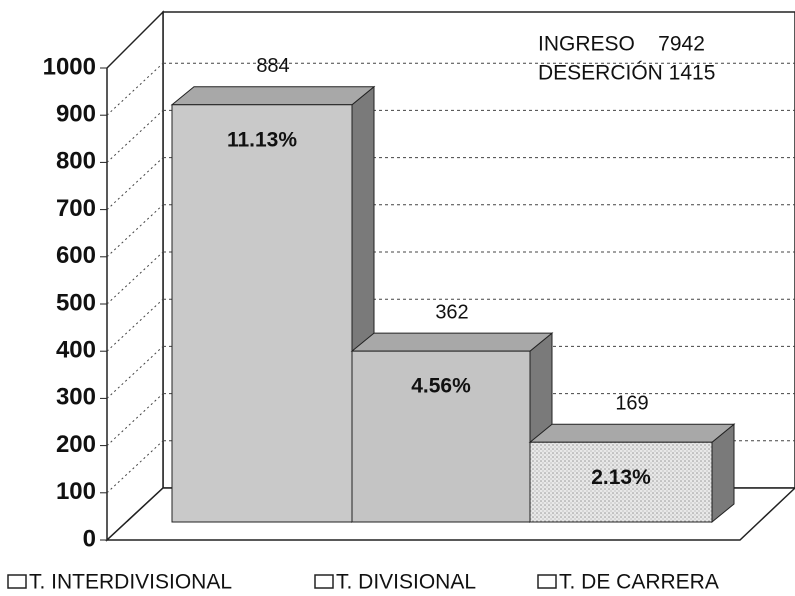 This screenshot has height=596, width=795. What do you see at coordinates (262, 139) in the screenshot?
I see `percent-label: 11.13%` at bounding box center [262, 139].